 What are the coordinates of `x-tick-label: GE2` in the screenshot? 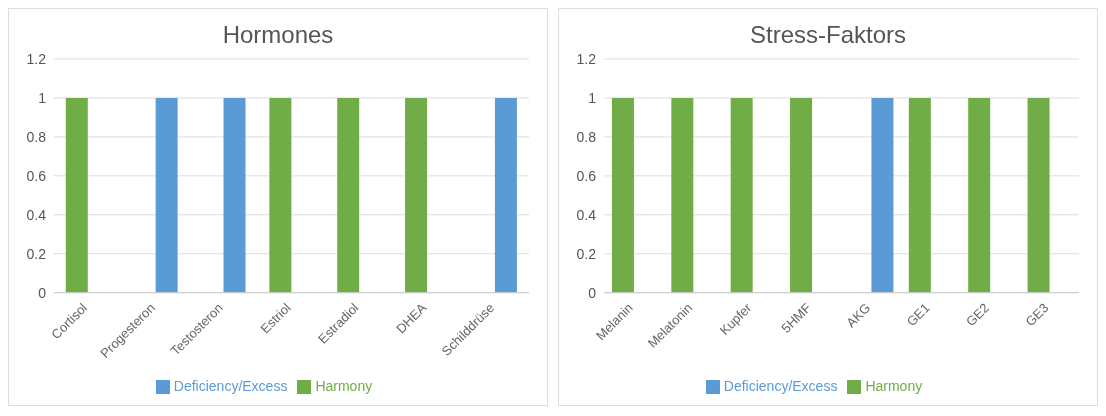 It's located at (978, 315).